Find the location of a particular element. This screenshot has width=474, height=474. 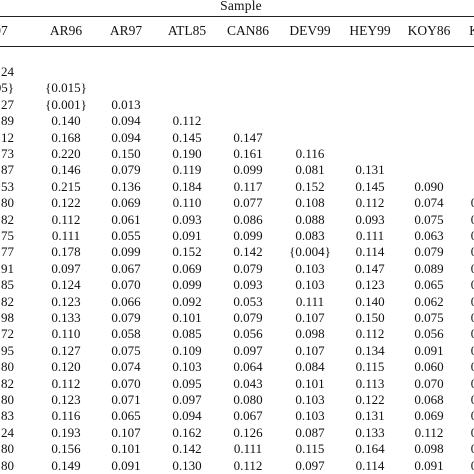

table-cell: 80 is located at coordinates (7, 366).